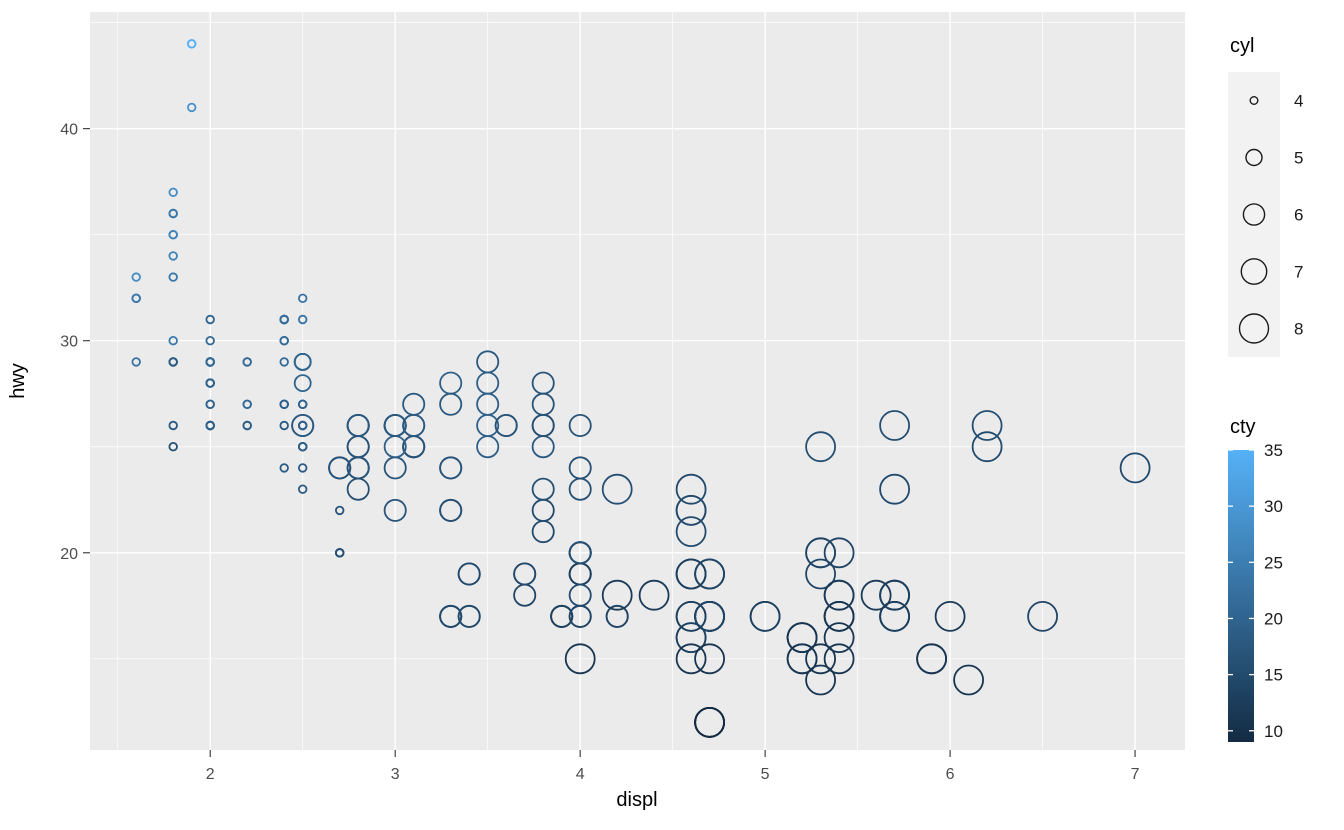 This screenshot has height=830, width=1344. Describe the element at coordinates (580, 774) in the screenshot. I see `x-tick-label: 4` at that location.